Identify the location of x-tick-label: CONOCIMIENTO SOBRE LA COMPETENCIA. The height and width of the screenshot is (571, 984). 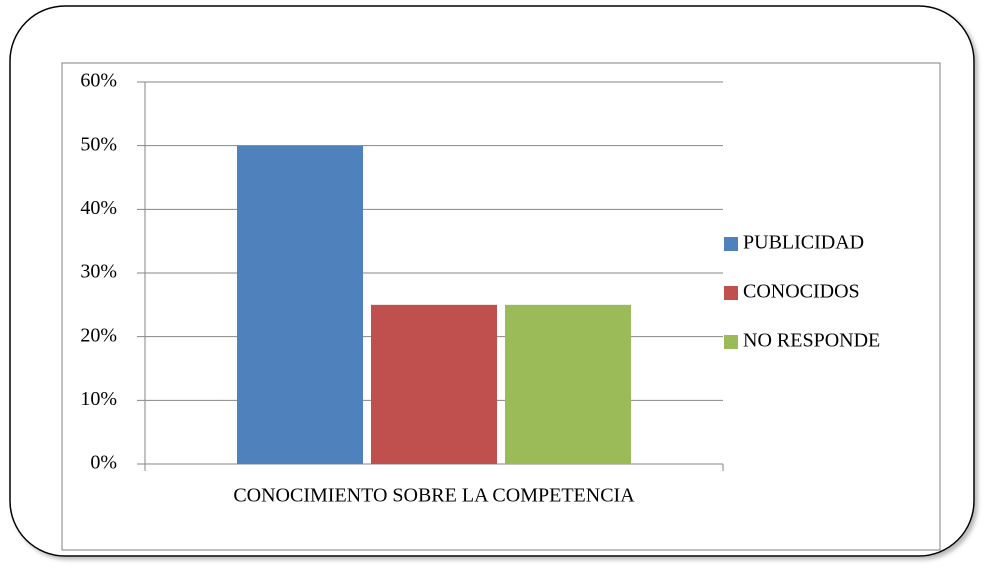
(434, 496).